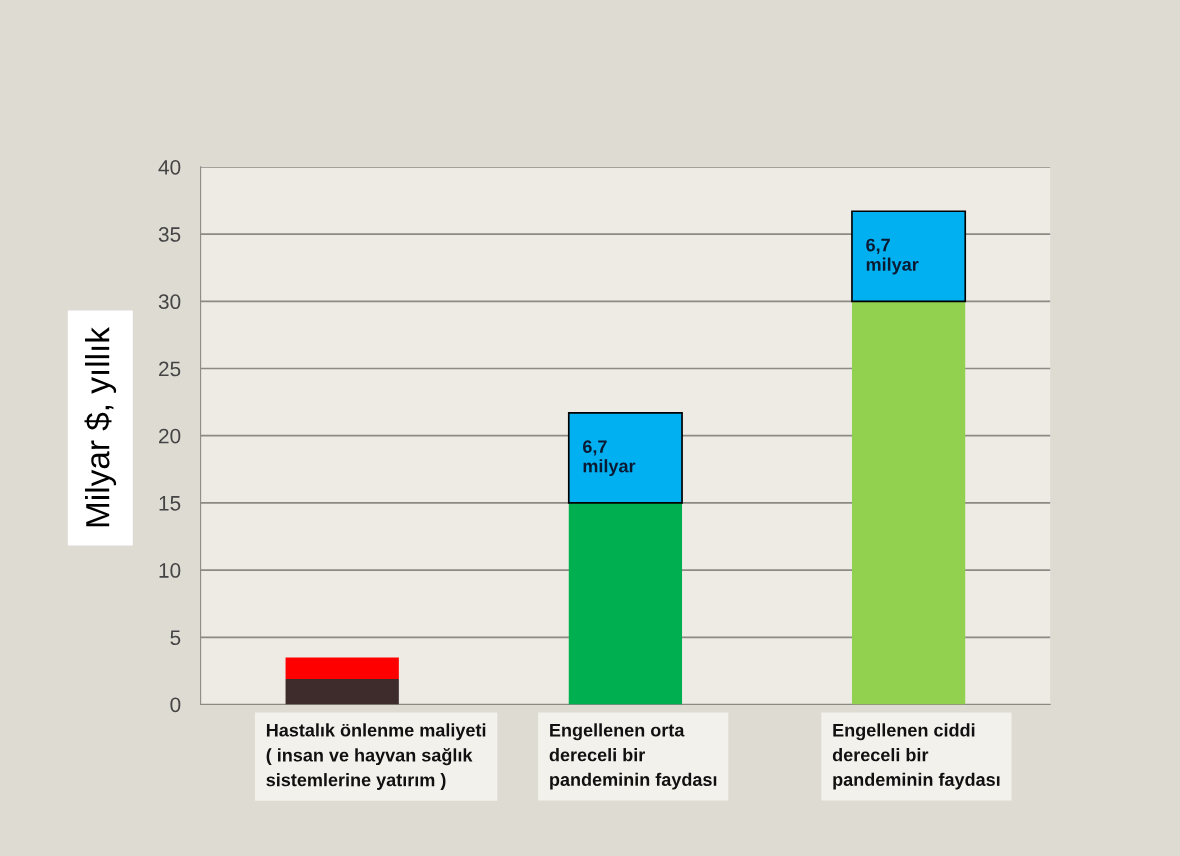 The height and width of the screenshot is (856, 1180). What do you see at coordinates (169, 167) in the screenshot?
I see `y-tick-label: 40` at bounding box center [169, 167].